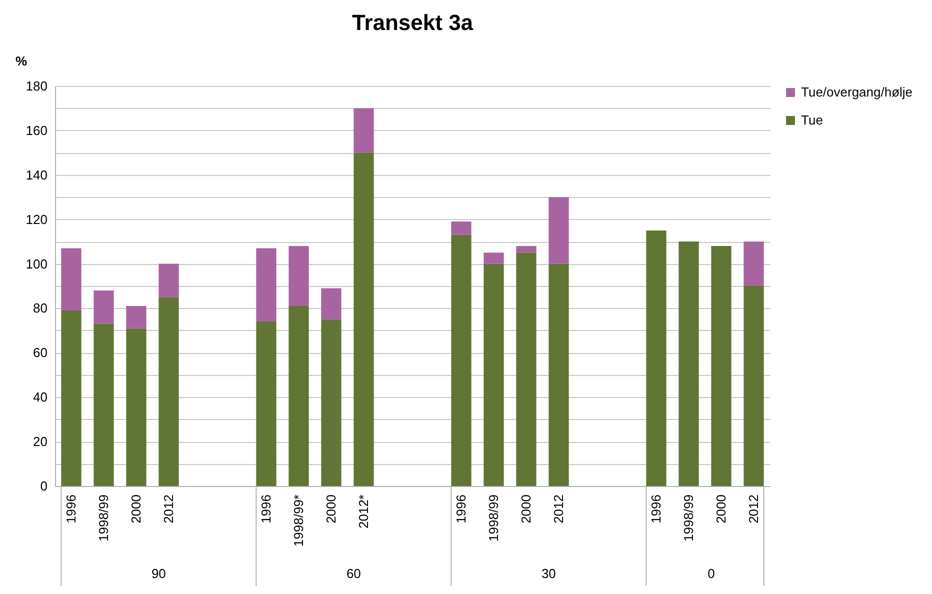 The width and height of the screenshot is (932, 594). What do you see at coordinates (363, 511) in the screenshot?
I see `x-tick-label: 2012*` at bounding box center [363, 511].